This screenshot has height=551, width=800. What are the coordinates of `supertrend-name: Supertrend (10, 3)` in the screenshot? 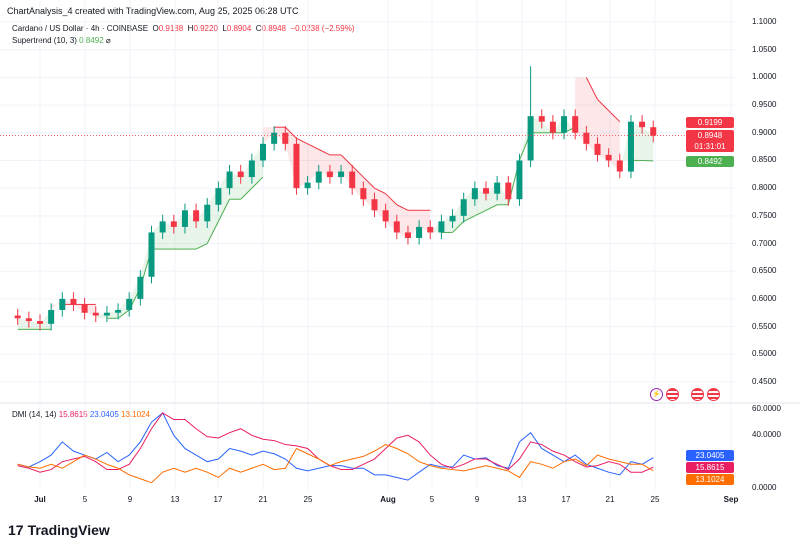 It's located at (44, 40).